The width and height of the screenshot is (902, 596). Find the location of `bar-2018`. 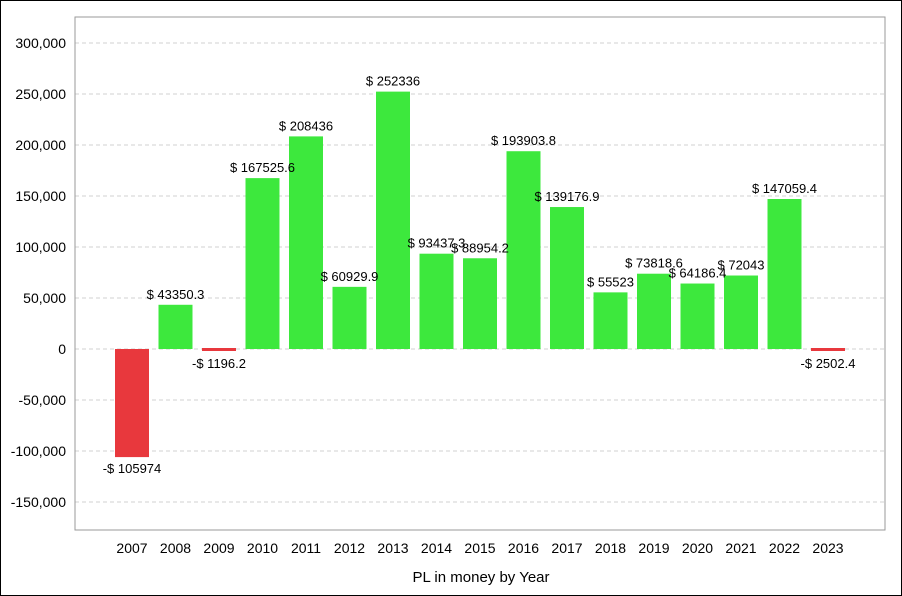

bar-2018 is located at coordinates (610, 320).